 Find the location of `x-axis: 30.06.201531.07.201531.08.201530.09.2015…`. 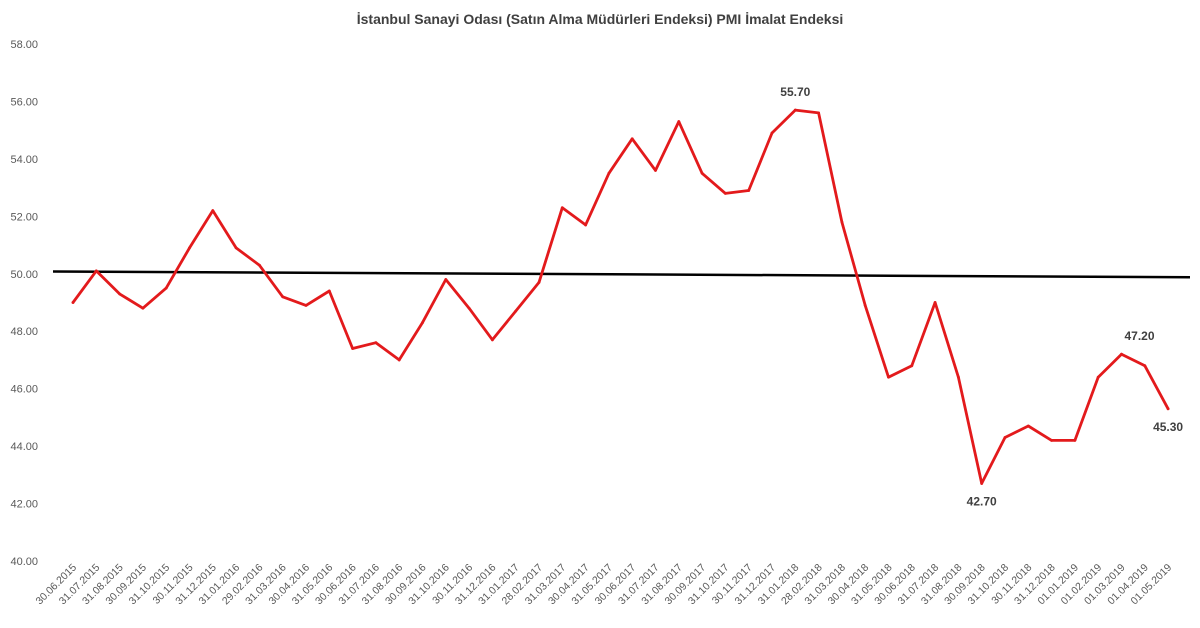

x-axis: 30.06.201531.07.201531.08.201530.09.2015… is located at coordinates (603, 585).